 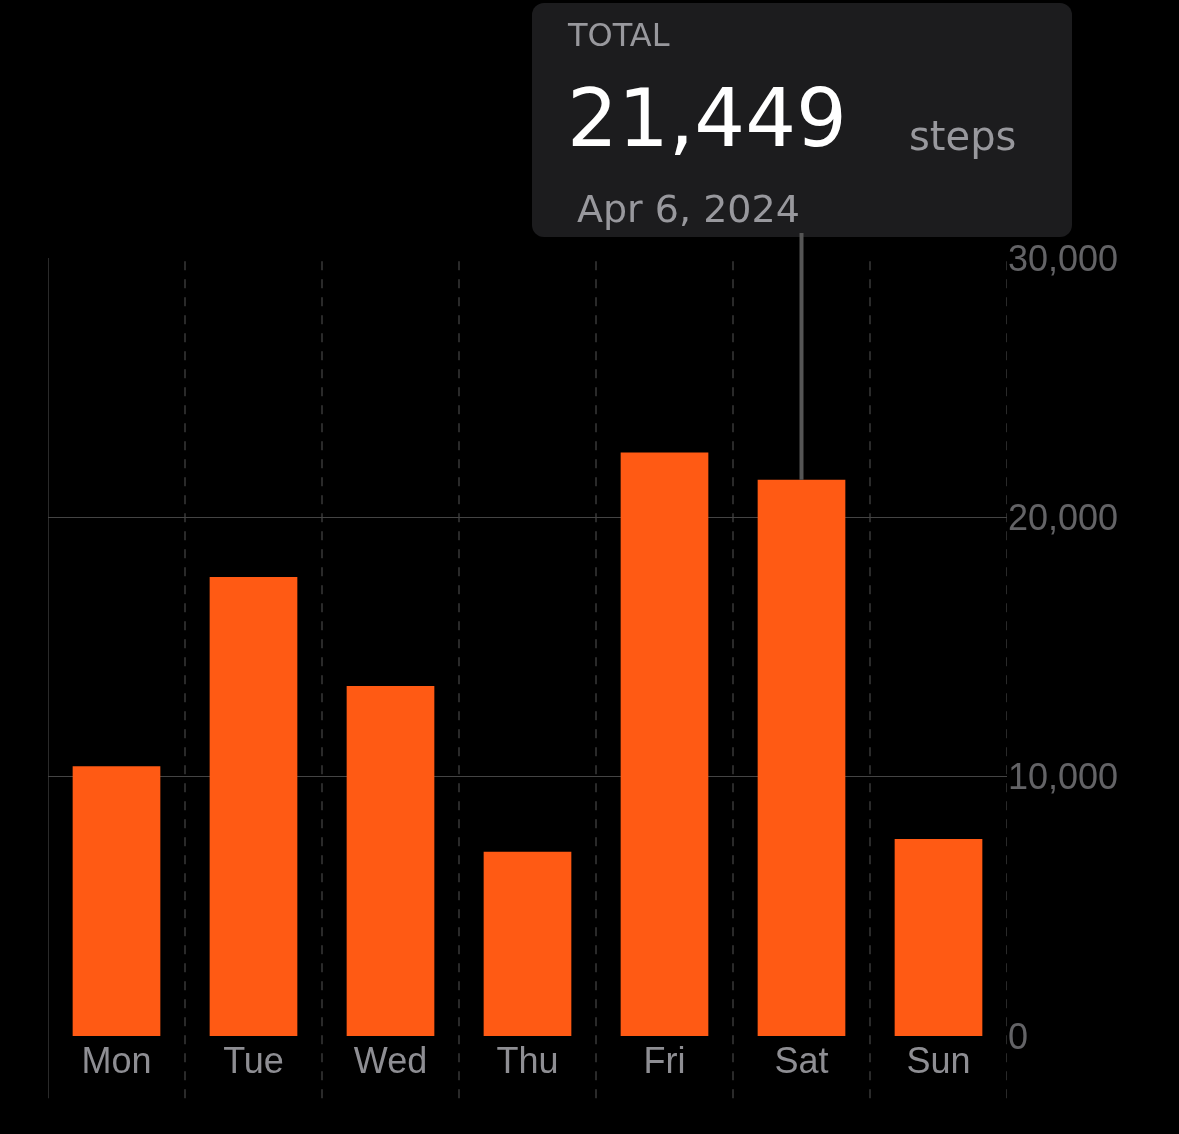 I want to click on text: TOTAL, so click(x=618, y=35).